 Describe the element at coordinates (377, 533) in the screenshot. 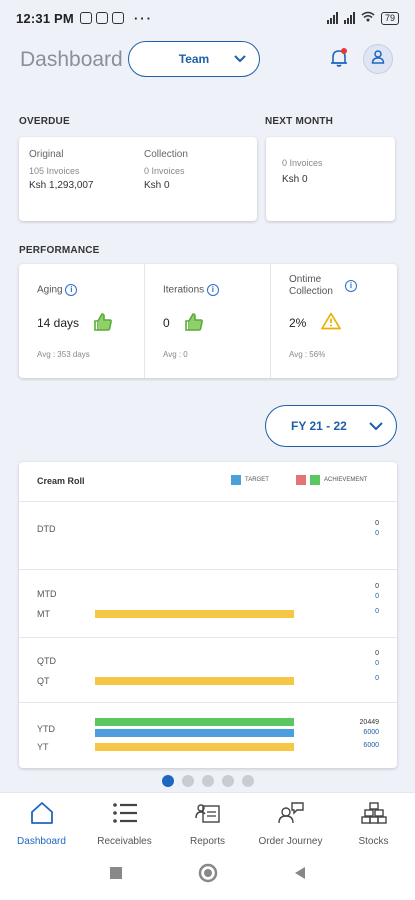

I see `dtd-value-2: 0` at that location.